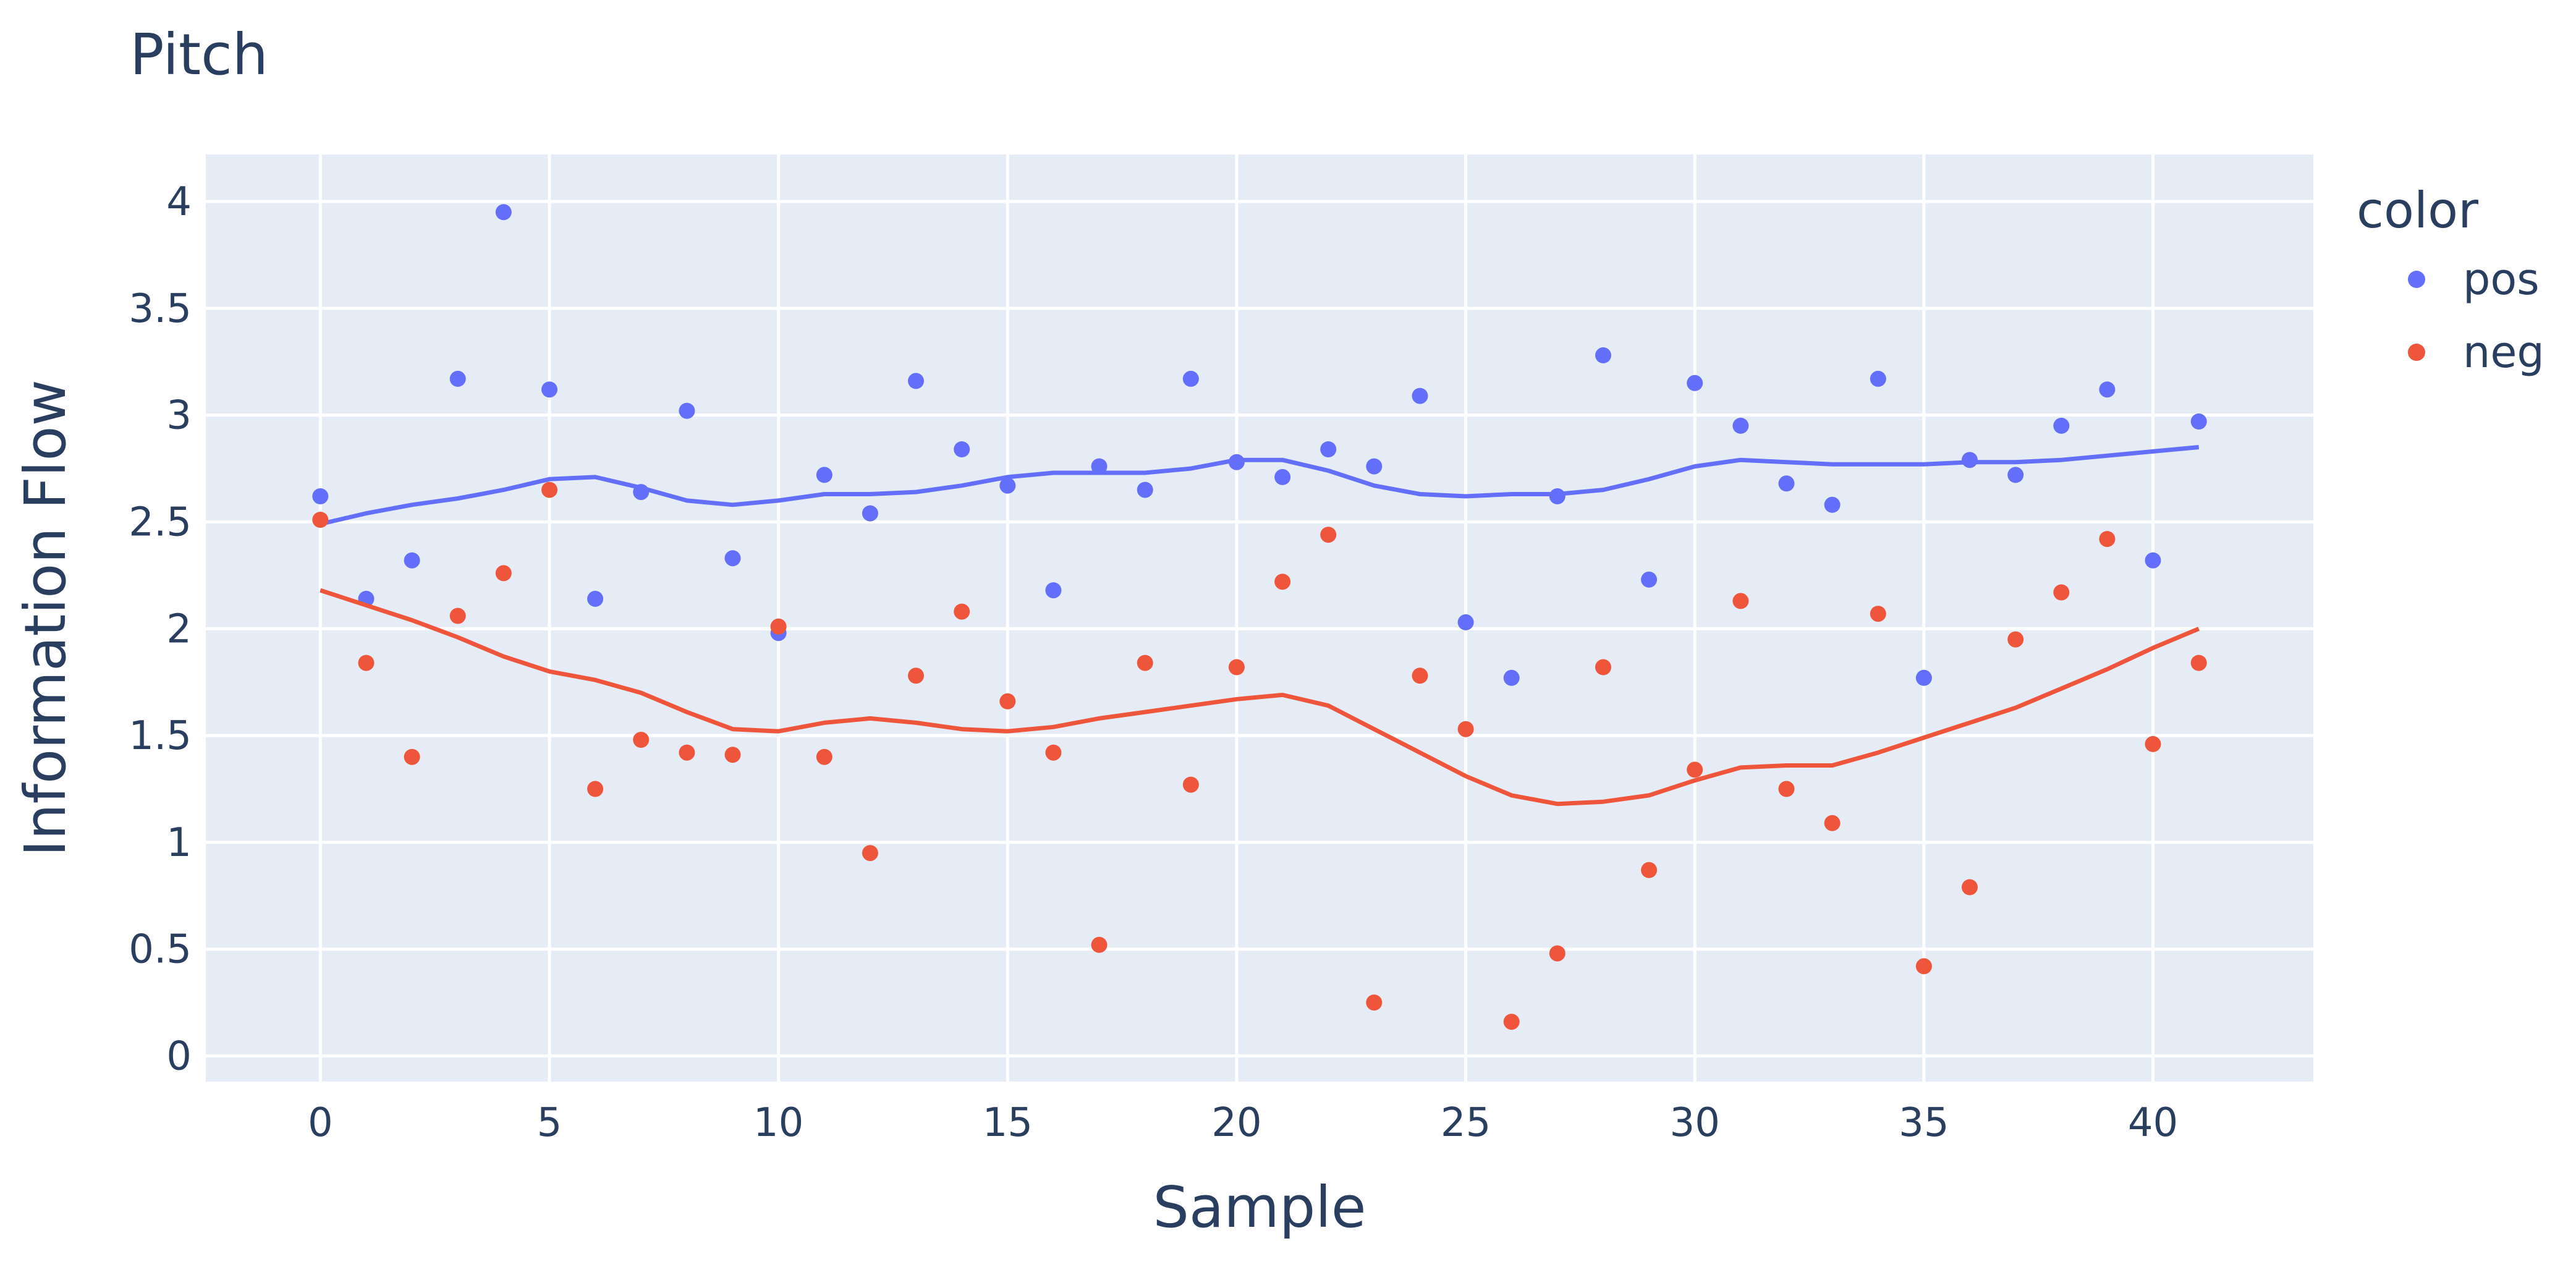 The height and width of the screenshot is (1288, 2576). I want to click on x-tick-label: 10, so click(778, 1123).